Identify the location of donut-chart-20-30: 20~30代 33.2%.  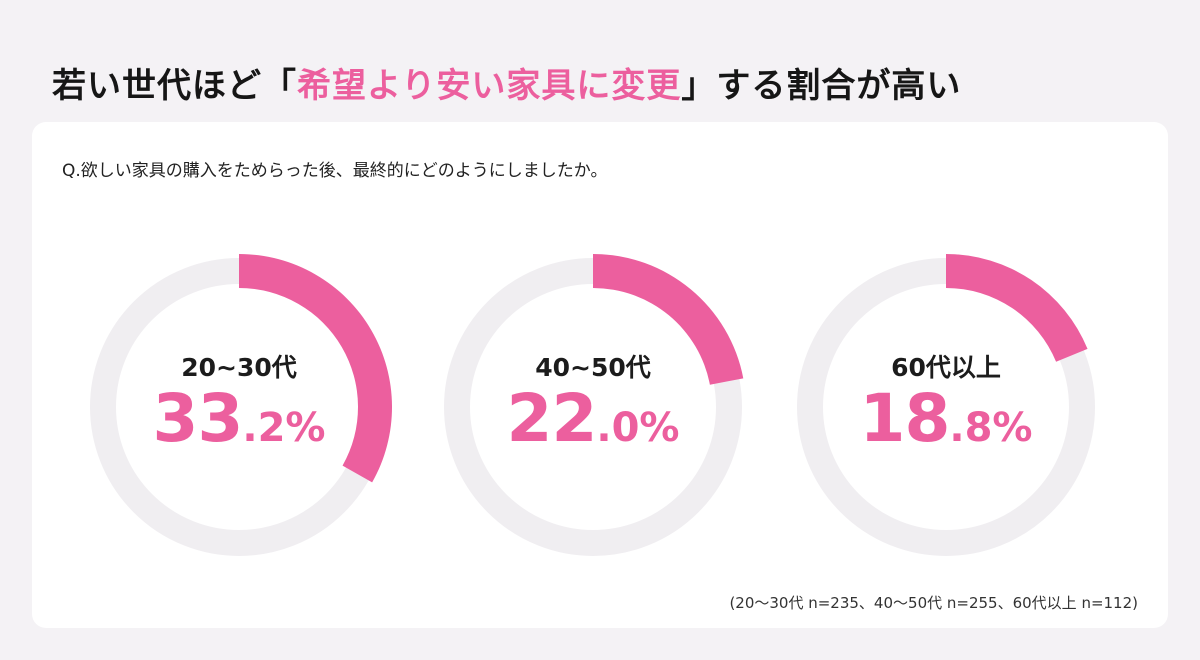
(239, 407).